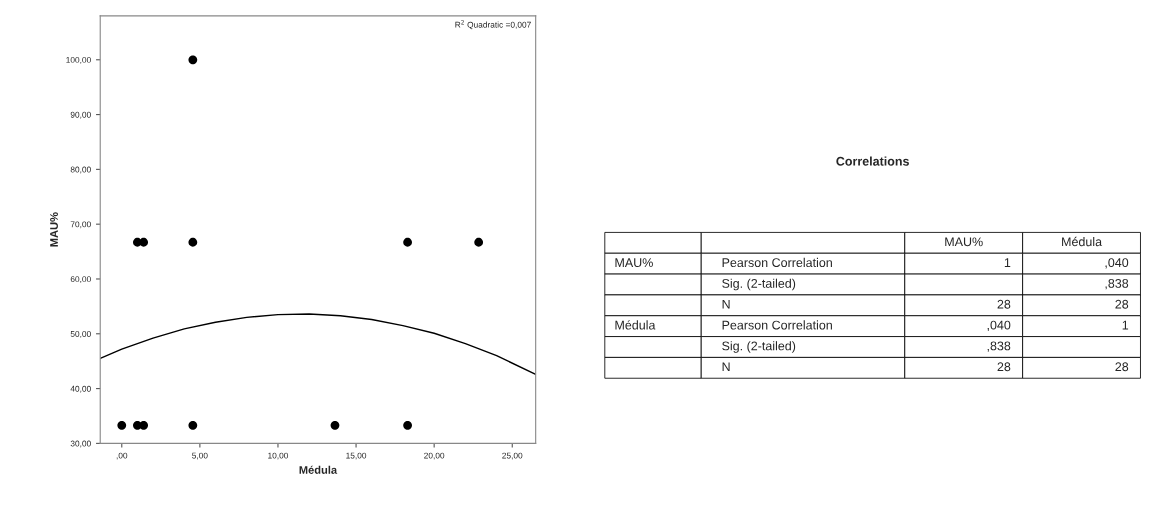  I want to click on category-label: Médula, so click(1082, 241).